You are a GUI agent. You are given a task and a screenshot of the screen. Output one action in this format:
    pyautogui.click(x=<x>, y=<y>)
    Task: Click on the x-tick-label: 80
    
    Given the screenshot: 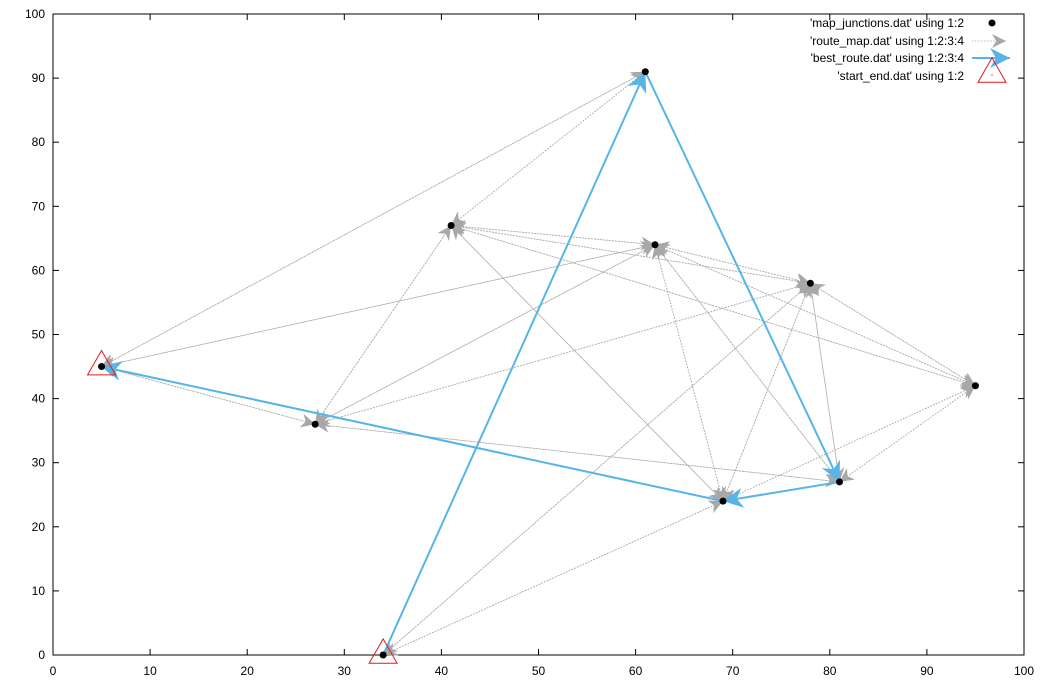 What is the action you would take?
    pyautogui.click(x=830, y=671)
    